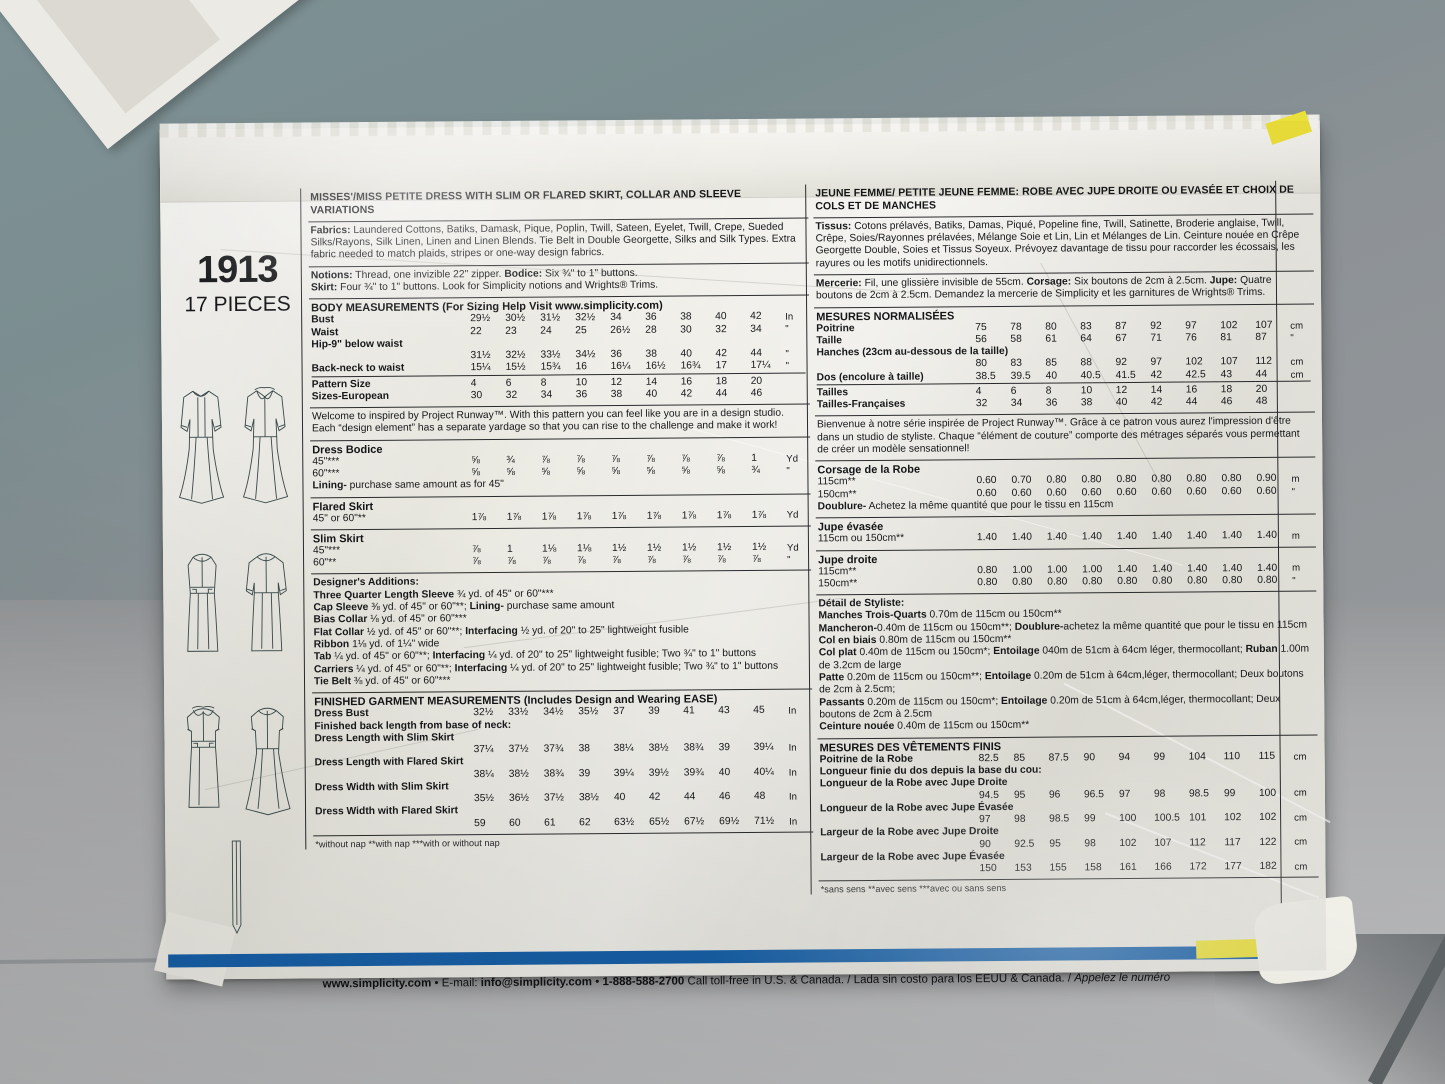  Describe the element at coordinates (1016, 327) in the screenshot. I see `measurement-value: 78` at that location.